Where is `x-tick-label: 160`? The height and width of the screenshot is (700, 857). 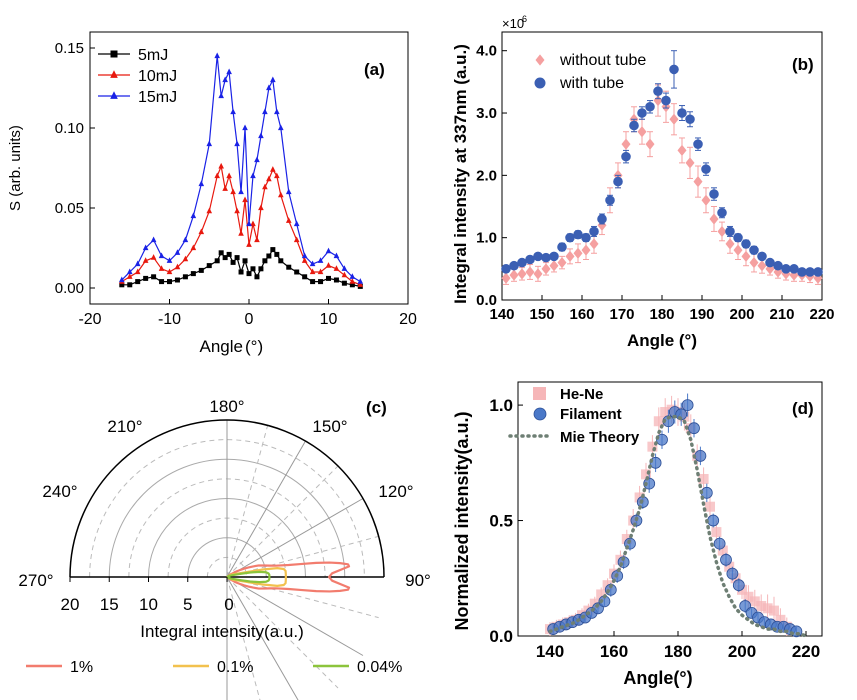
x-tick-label: 160 is located at coordinates (614, 651).